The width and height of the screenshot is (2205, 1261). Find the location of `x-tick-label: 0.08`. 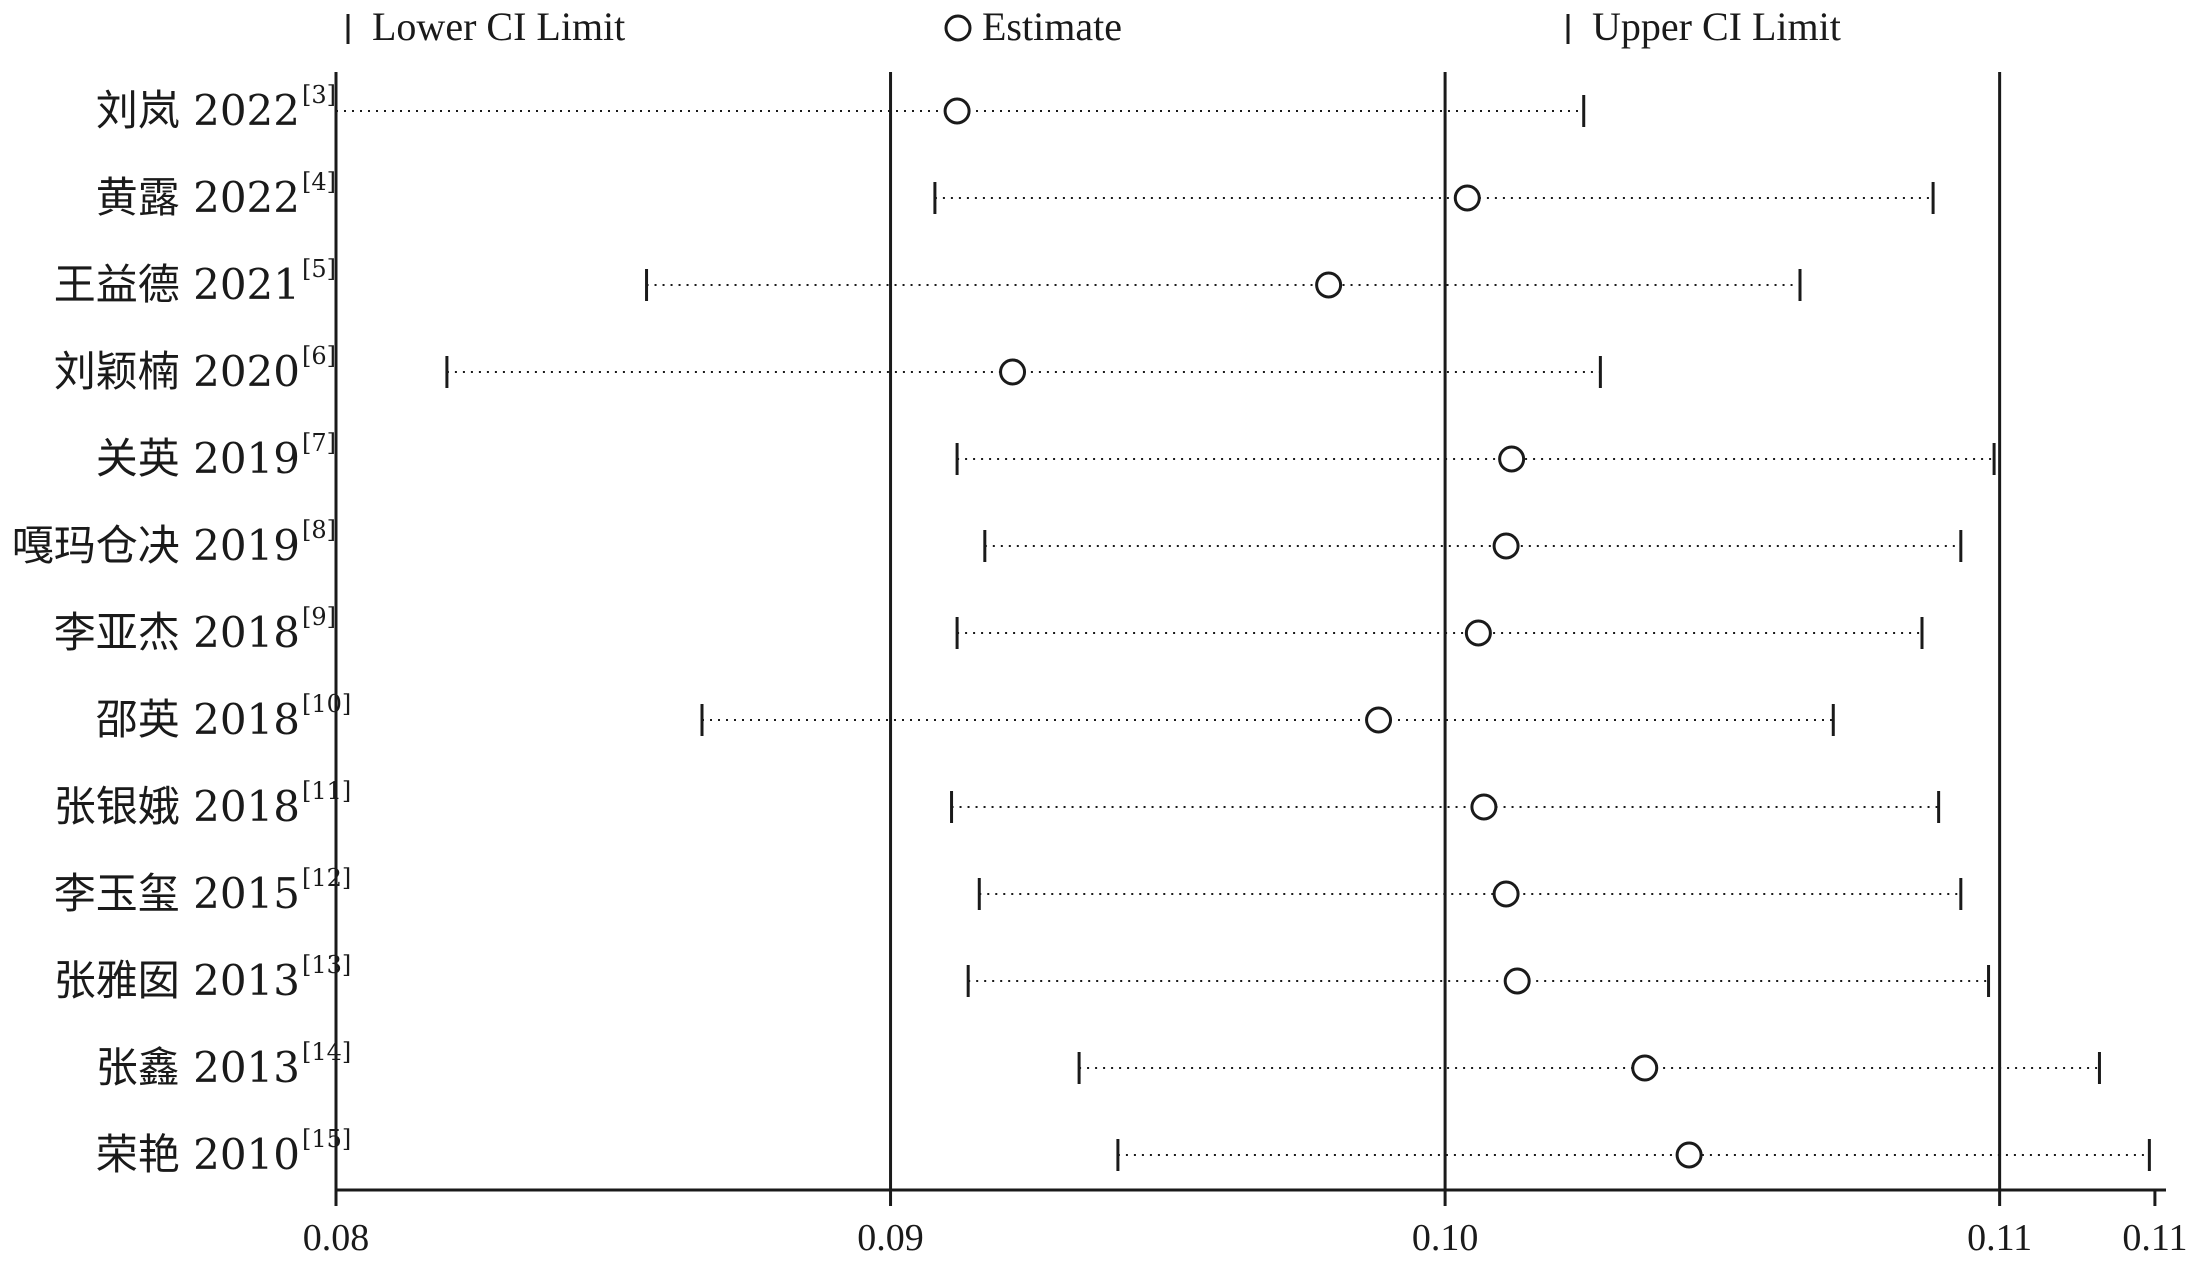

x-tick-label: 0.08 is located at coordinates (336, 1238).